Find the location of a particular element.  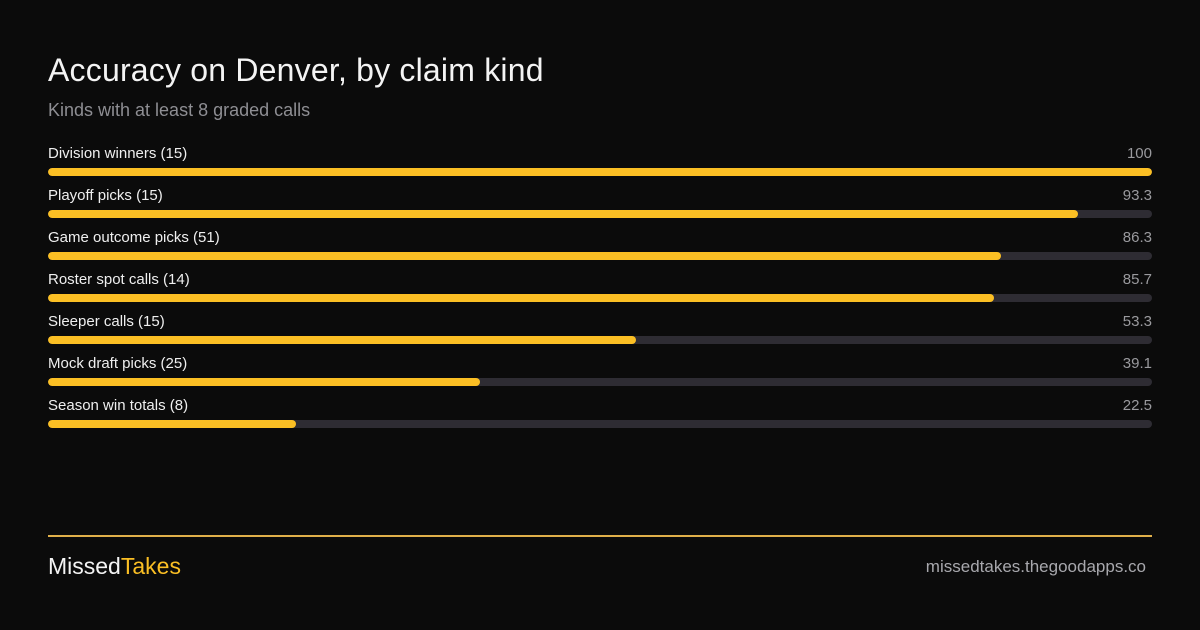

site-url: missedtakes.thegoodapps.co is located at coordinates (1035, 566).